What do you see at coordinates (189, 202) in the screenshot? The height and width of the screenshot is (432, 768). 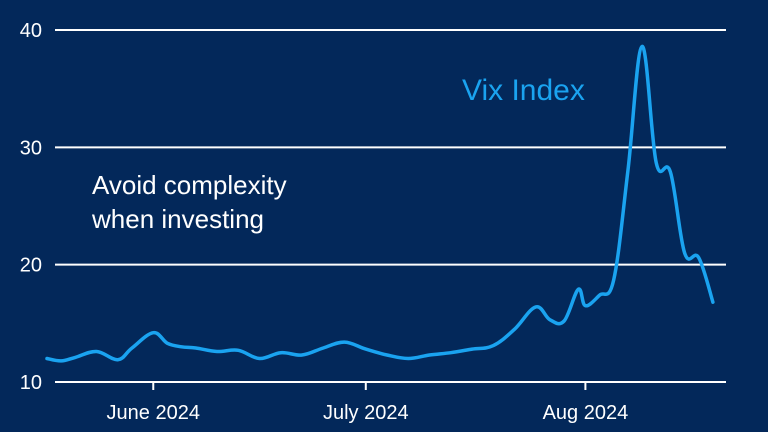 I see `annotation-text: Avoid complexity when investing` at bounding box center [189, 202].